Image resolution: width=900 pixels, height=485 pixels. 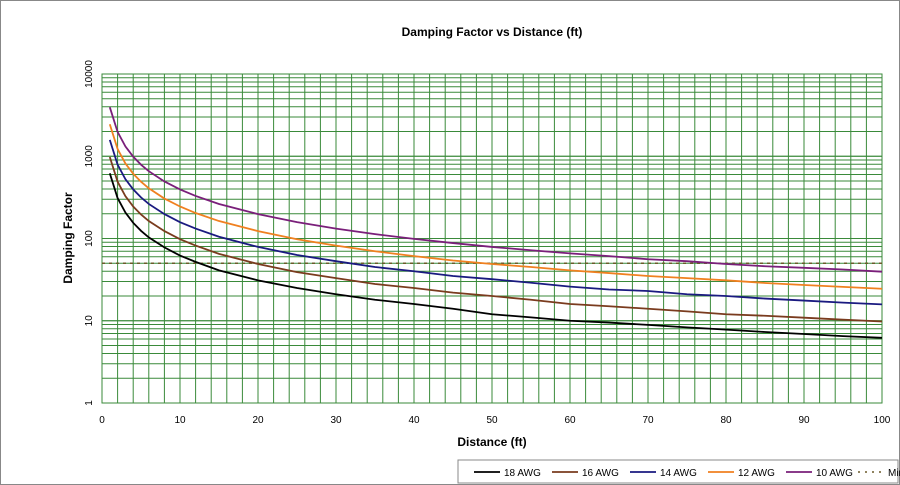 I want to click on x-tick-label: 40, so click(x=414, y=420).